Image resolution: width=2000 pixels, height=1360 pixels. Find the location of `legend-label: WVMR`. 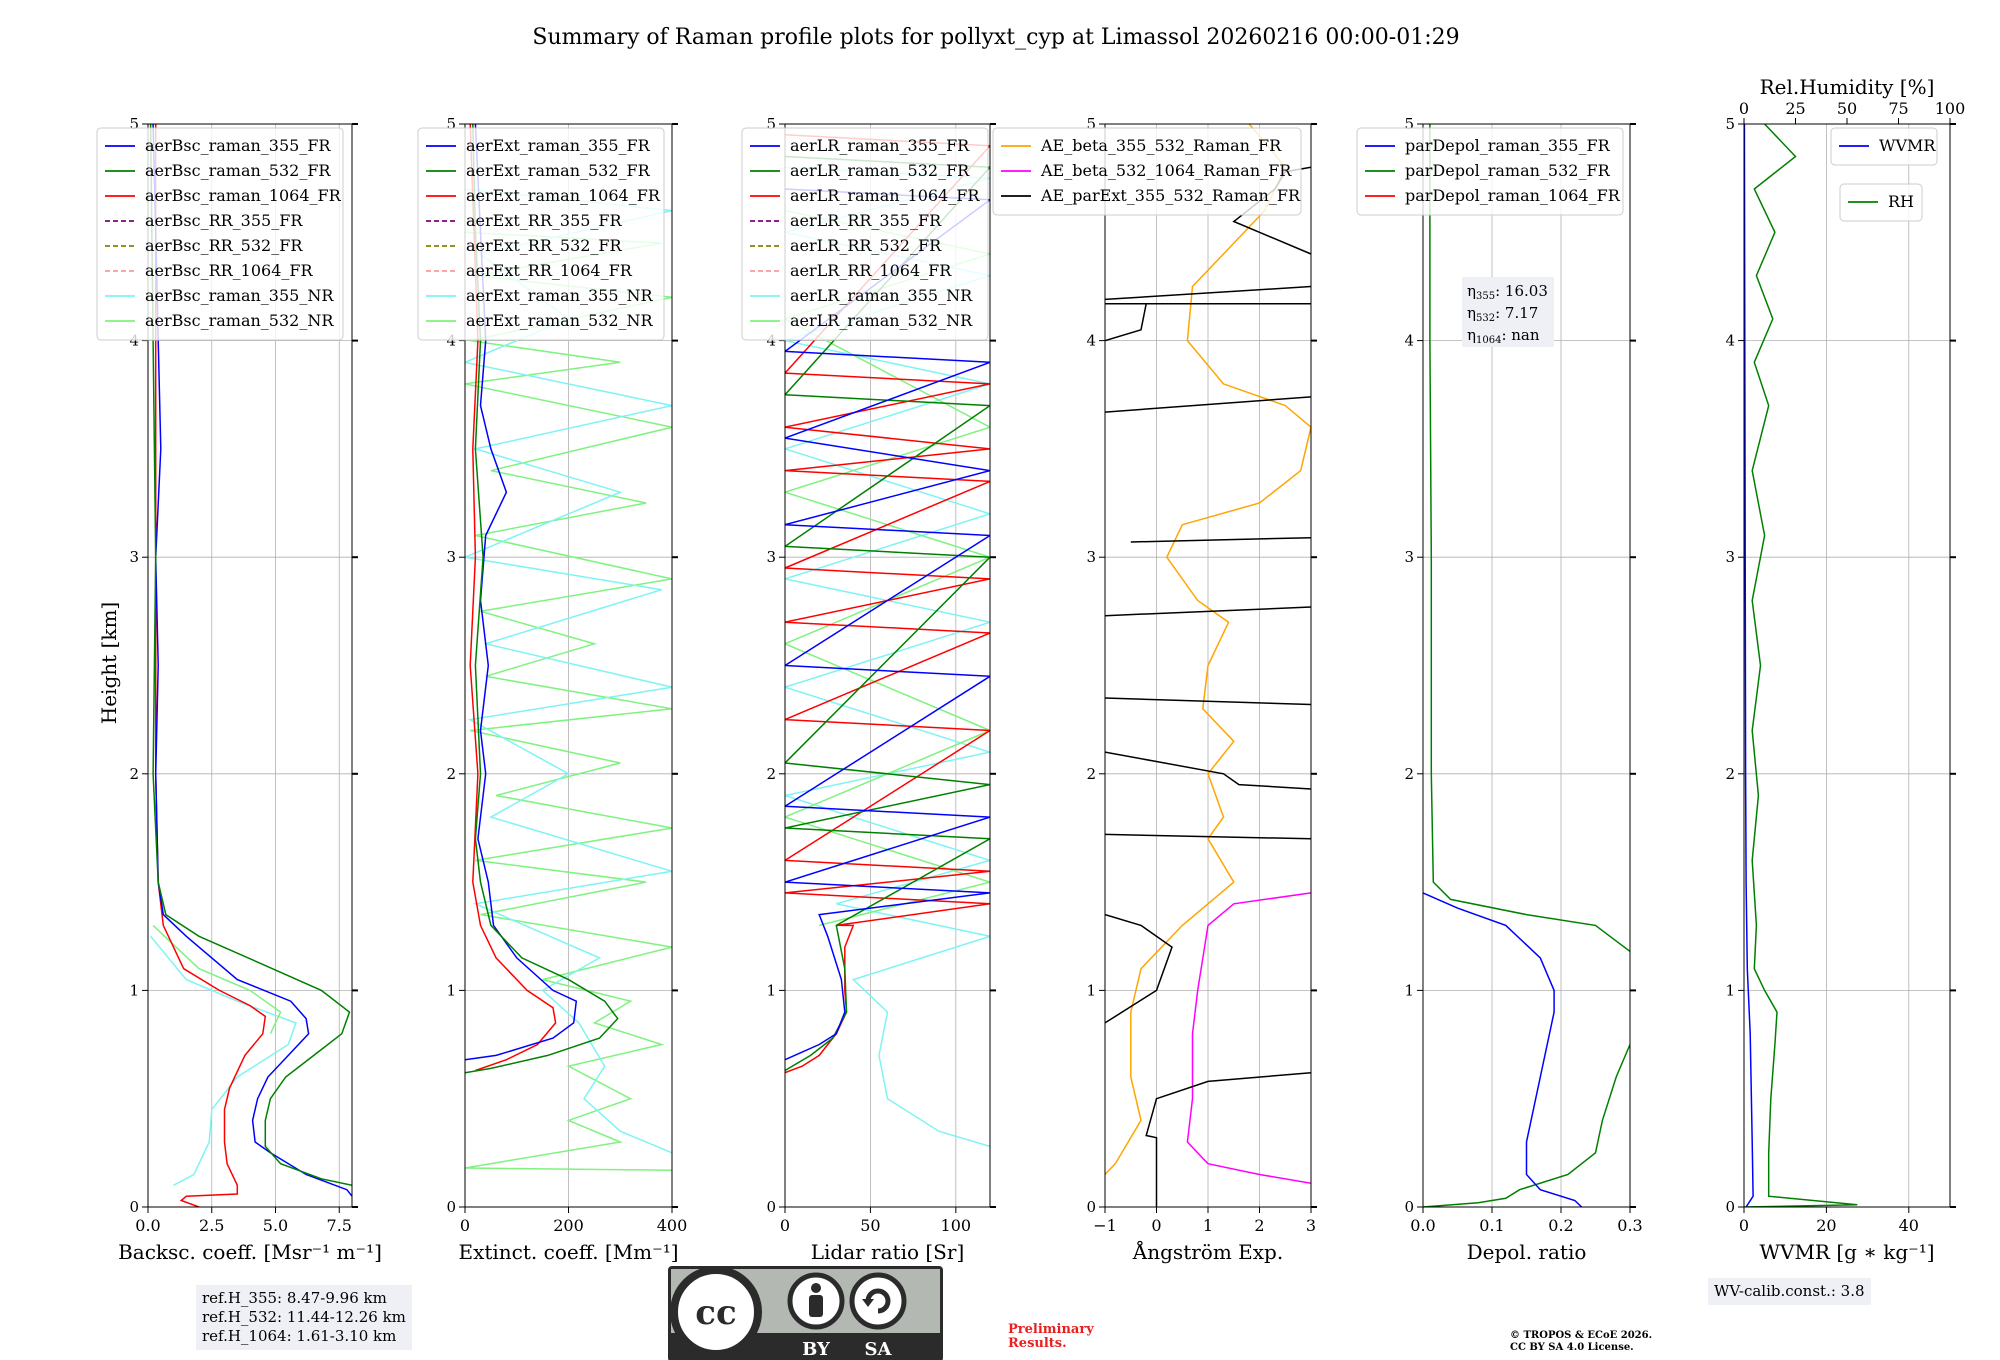

legend-label: WVMR is located at coordinates (1907, 145).